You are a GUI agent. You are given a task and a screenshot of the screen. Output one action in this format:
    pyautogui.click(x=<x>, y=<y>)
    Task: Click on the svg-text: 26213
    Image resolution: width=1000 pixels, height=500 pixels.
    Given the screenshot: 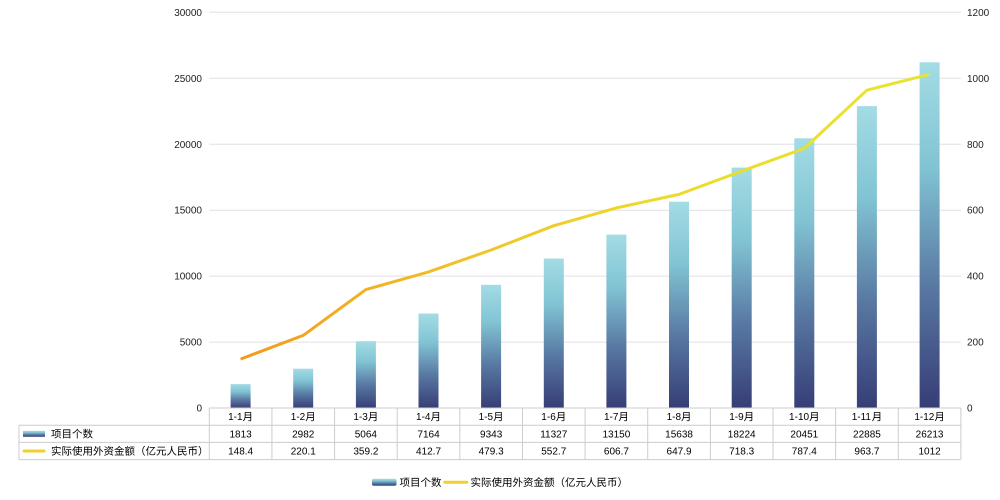 What is the action you would take?
    pyautogui.click(x=930, y=434)
    